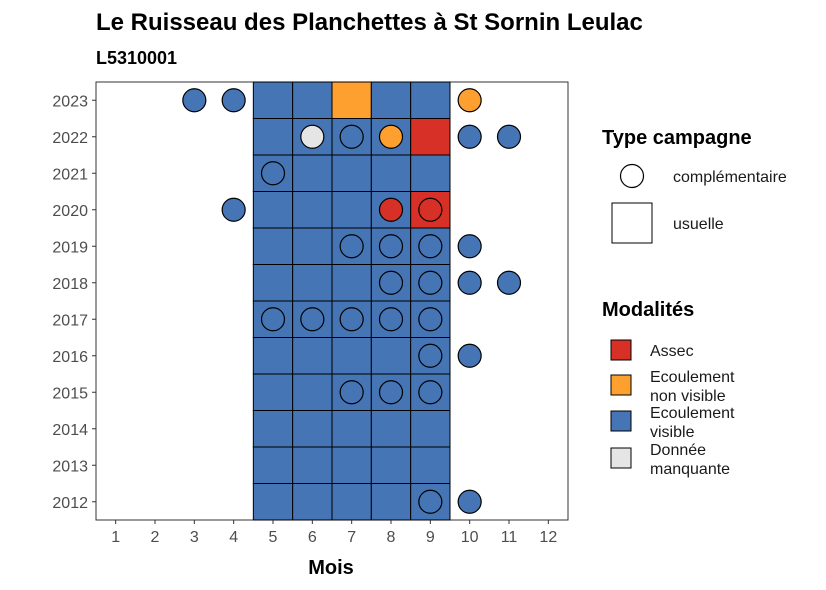 The width and height of the screenshot is (826, 590). What do you see at coordinates (70, 138) in the screenshot?
I see `y-tick-label-2022: 2022` at bounding box center [70, 138].